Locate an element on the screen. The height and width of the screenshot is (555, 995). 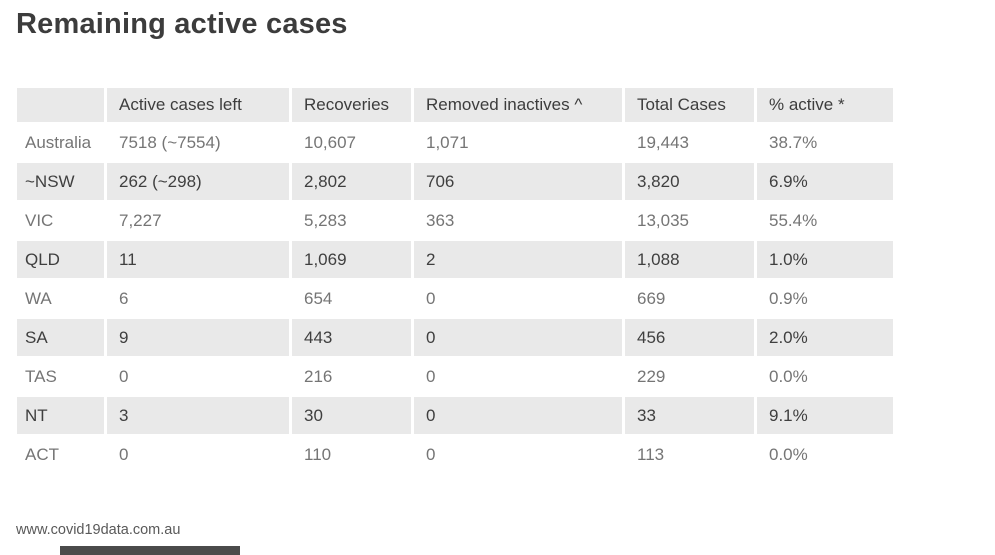
cell-value: 13,035 is located at coordinates (689, 220).